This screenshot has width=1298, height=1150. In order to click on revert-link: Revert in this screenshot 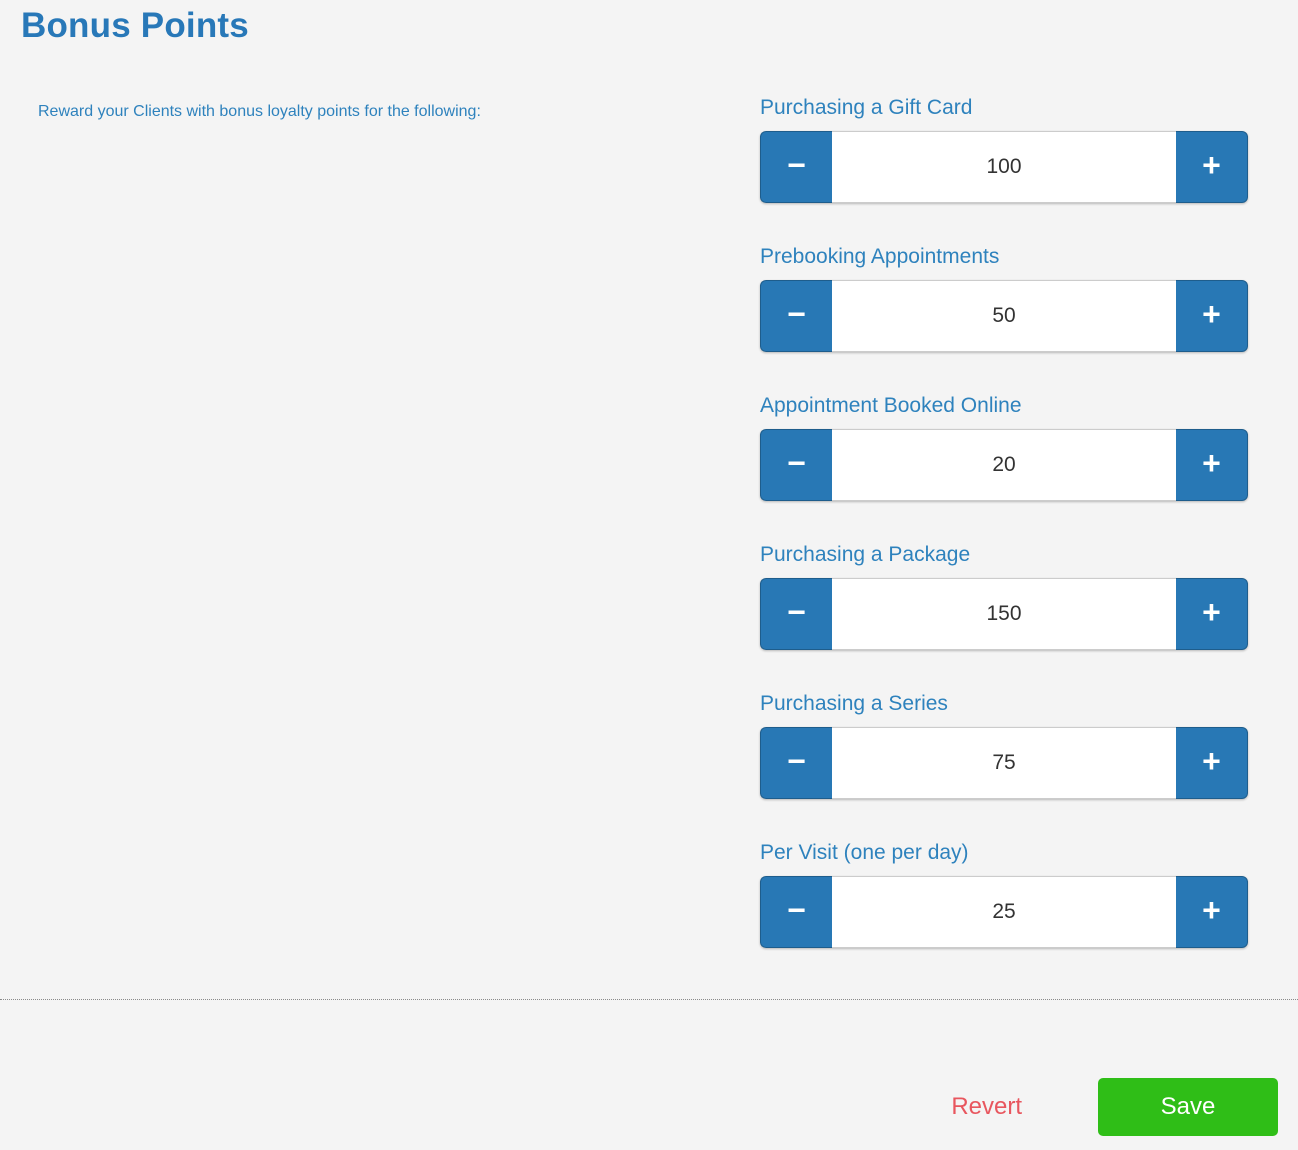, I will do `click(986, 1106)`.